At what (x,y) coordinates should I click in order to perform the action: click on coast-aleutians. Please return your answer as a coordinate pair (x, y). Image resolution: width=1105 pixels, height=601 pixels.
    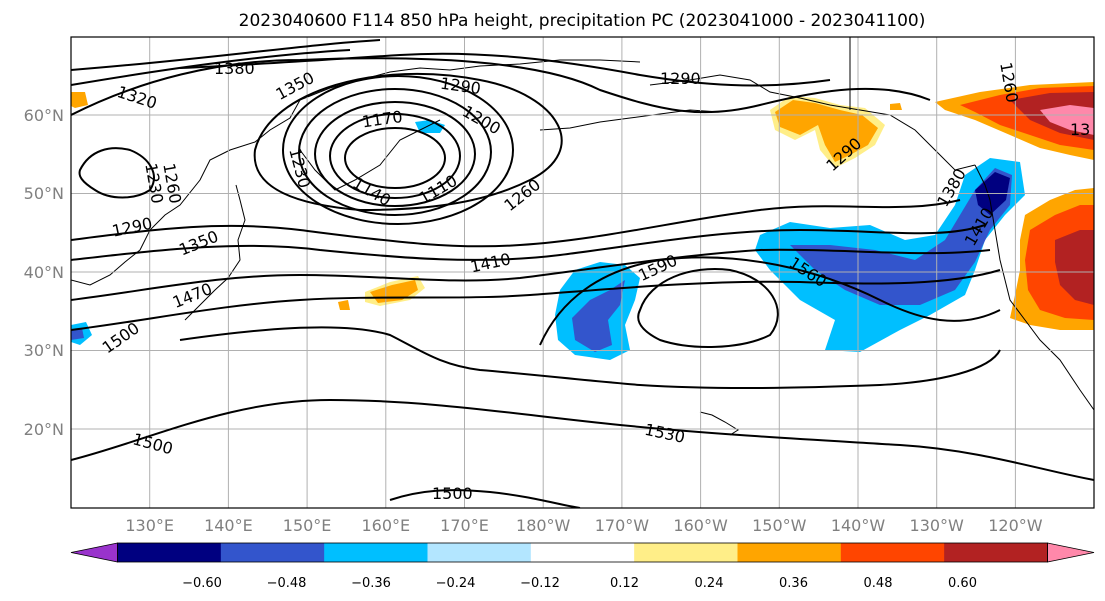
    Looking at the image, I should click on (630, 120).